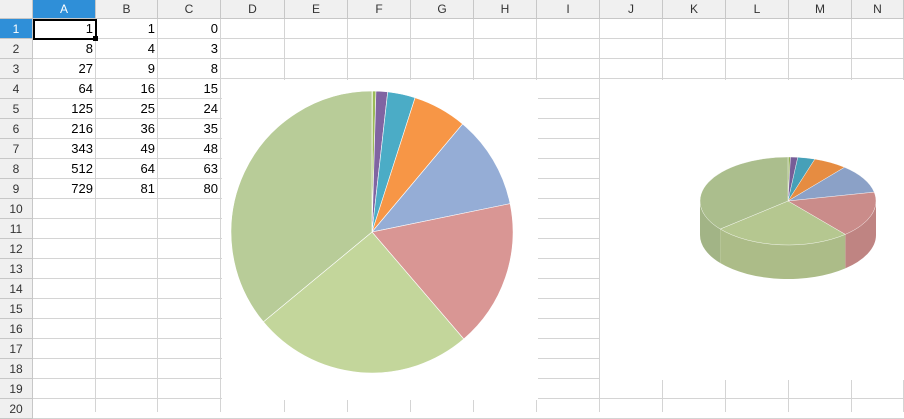  What do you see at coordinates (16, 29) in the screenshot?
I see `row-header-1: 1` at bounding box center [16, 29].